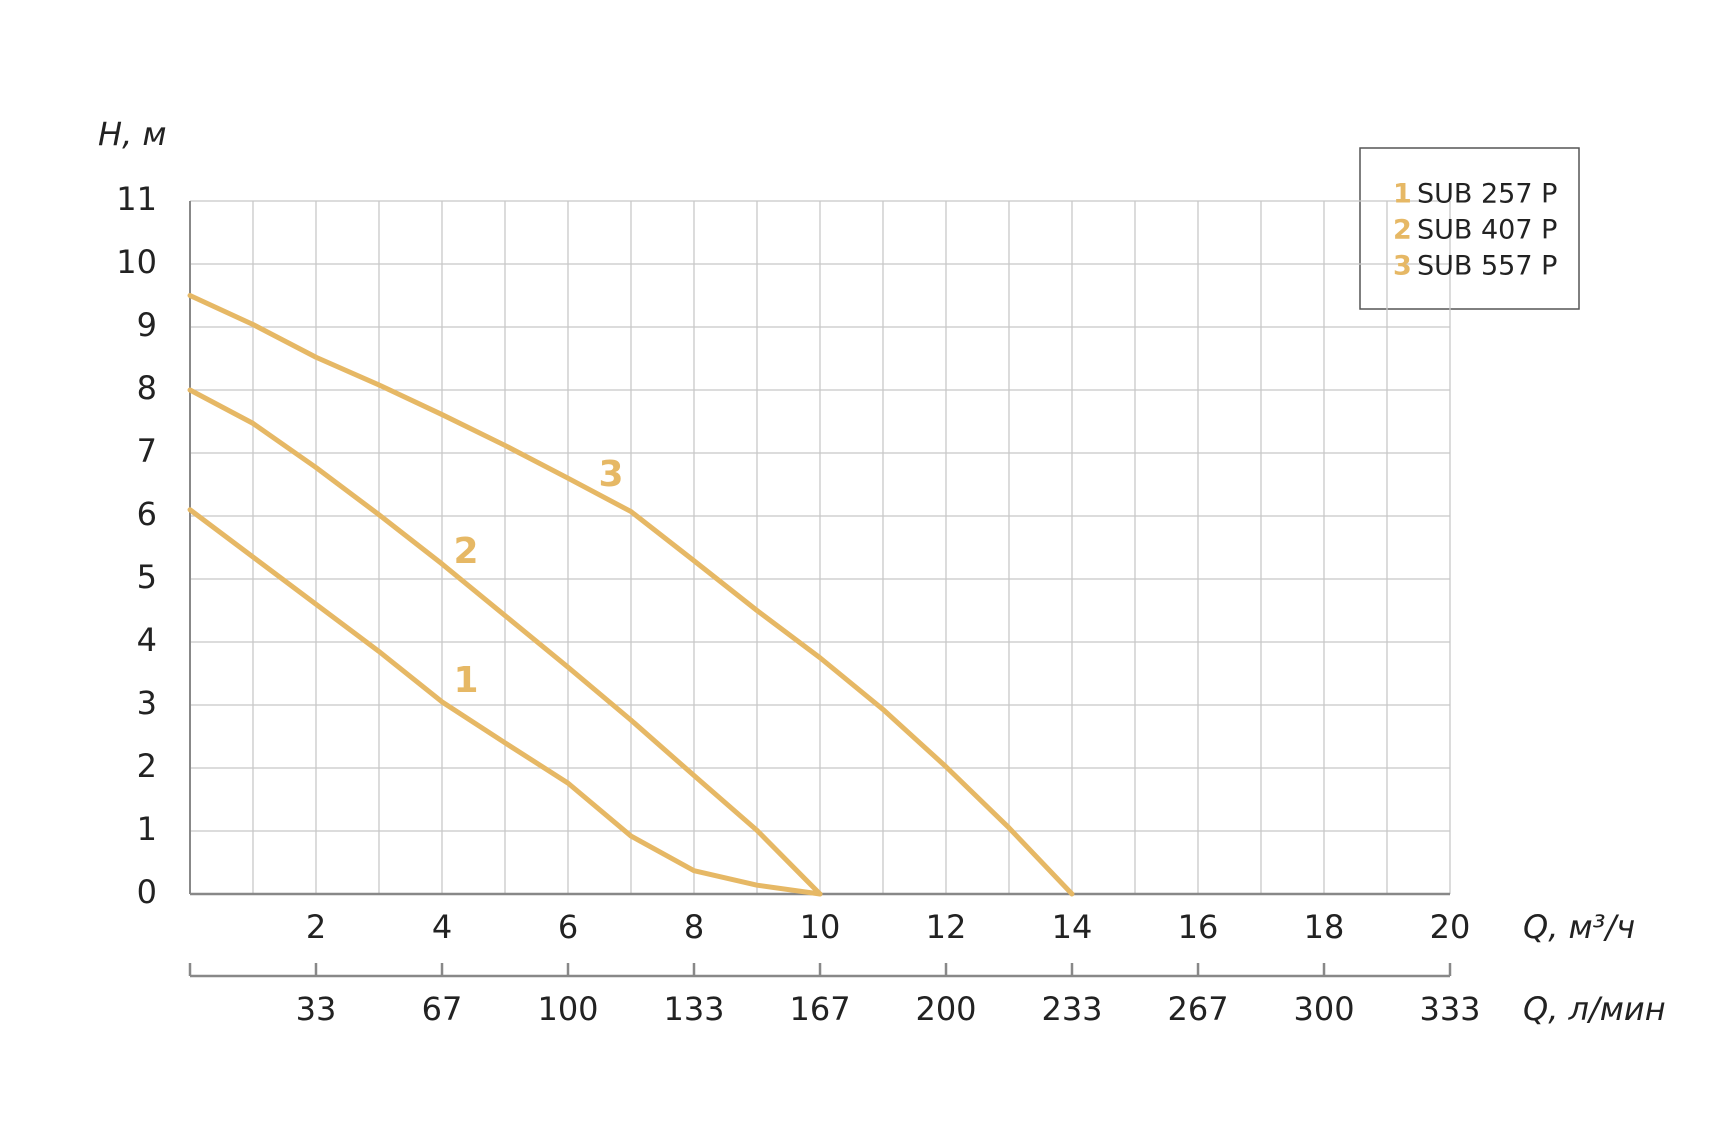 The width and height of the screenshot is (1724, 1126). Describe the element at coordinates (567, 1009) in the screenshot. I see `x2-tick-label: 100` at that location.